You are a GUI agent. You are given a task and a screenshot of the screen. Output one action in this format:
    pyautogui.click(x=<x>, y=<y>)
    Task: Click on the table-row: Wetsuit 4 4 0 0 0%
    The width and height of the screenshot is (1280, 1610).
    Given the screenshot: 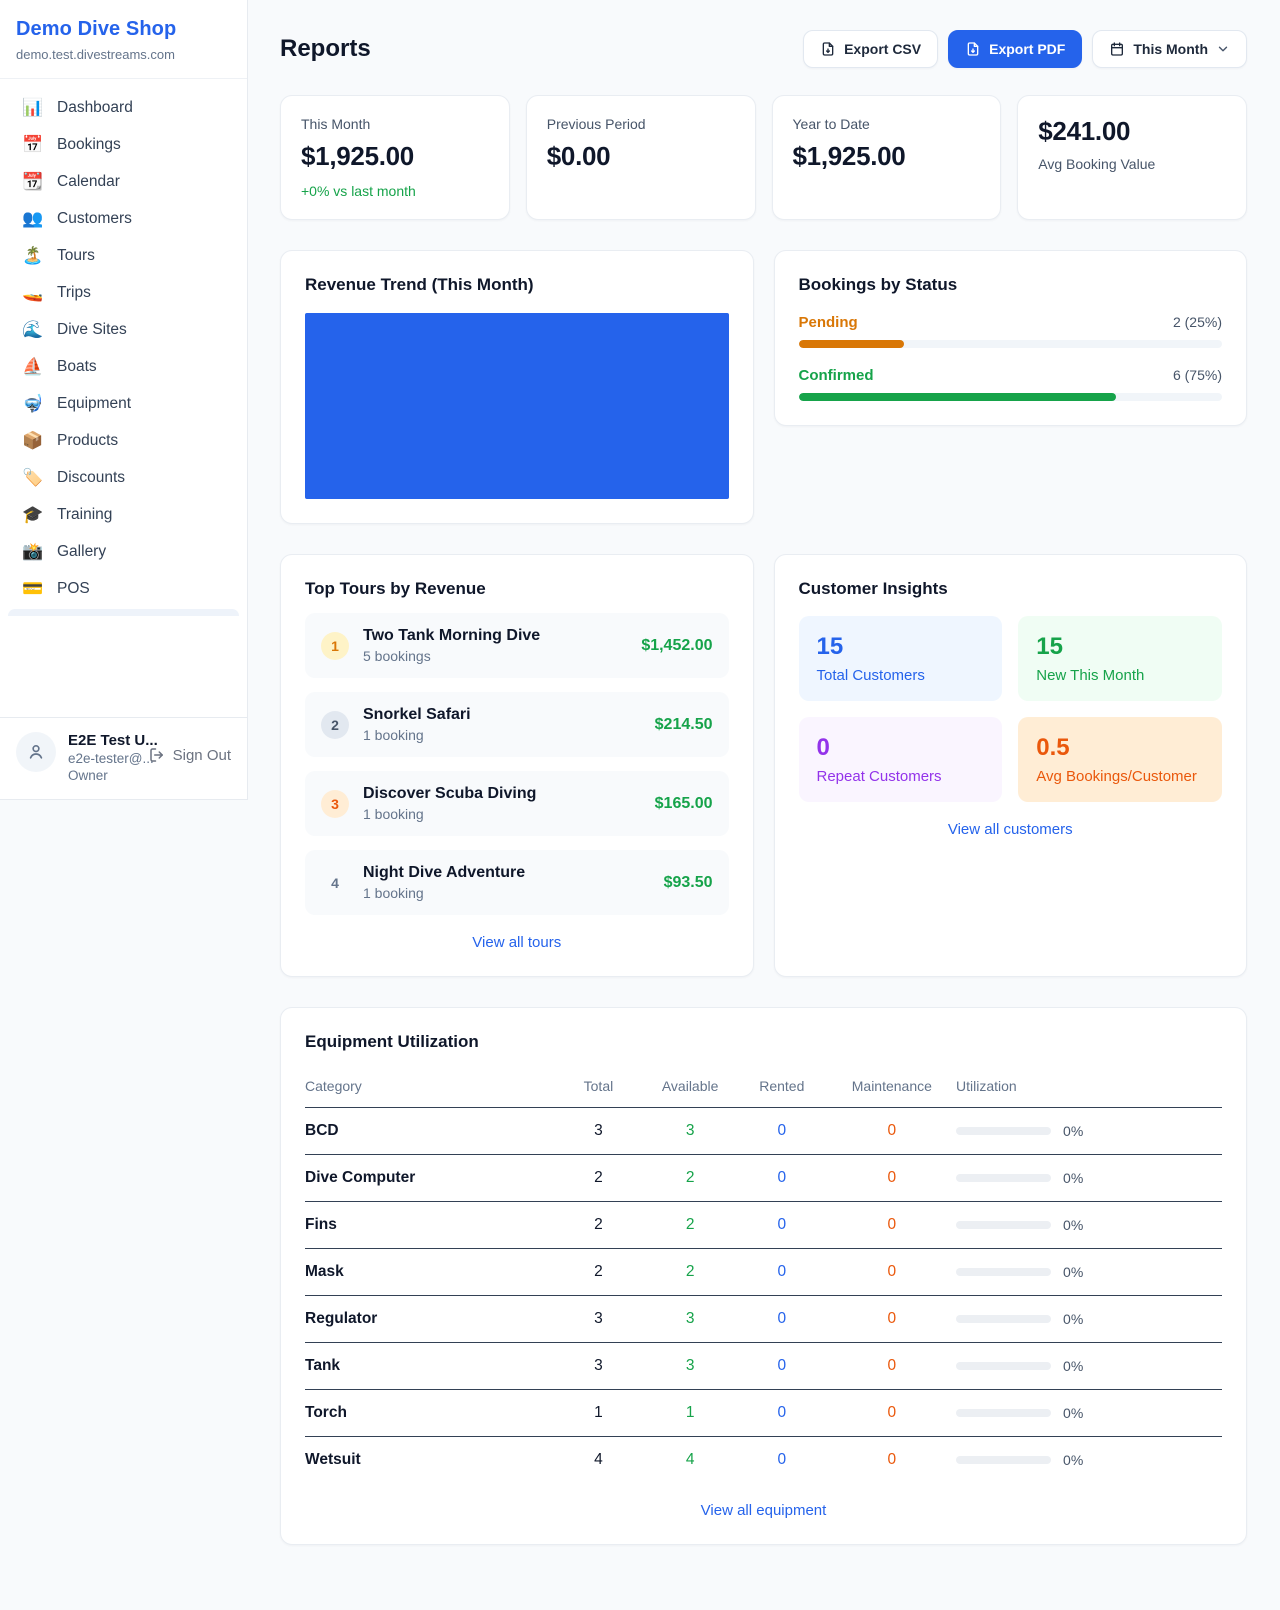 What is the action you would take?
    pyautogui.click(x=763, y=1460)
    